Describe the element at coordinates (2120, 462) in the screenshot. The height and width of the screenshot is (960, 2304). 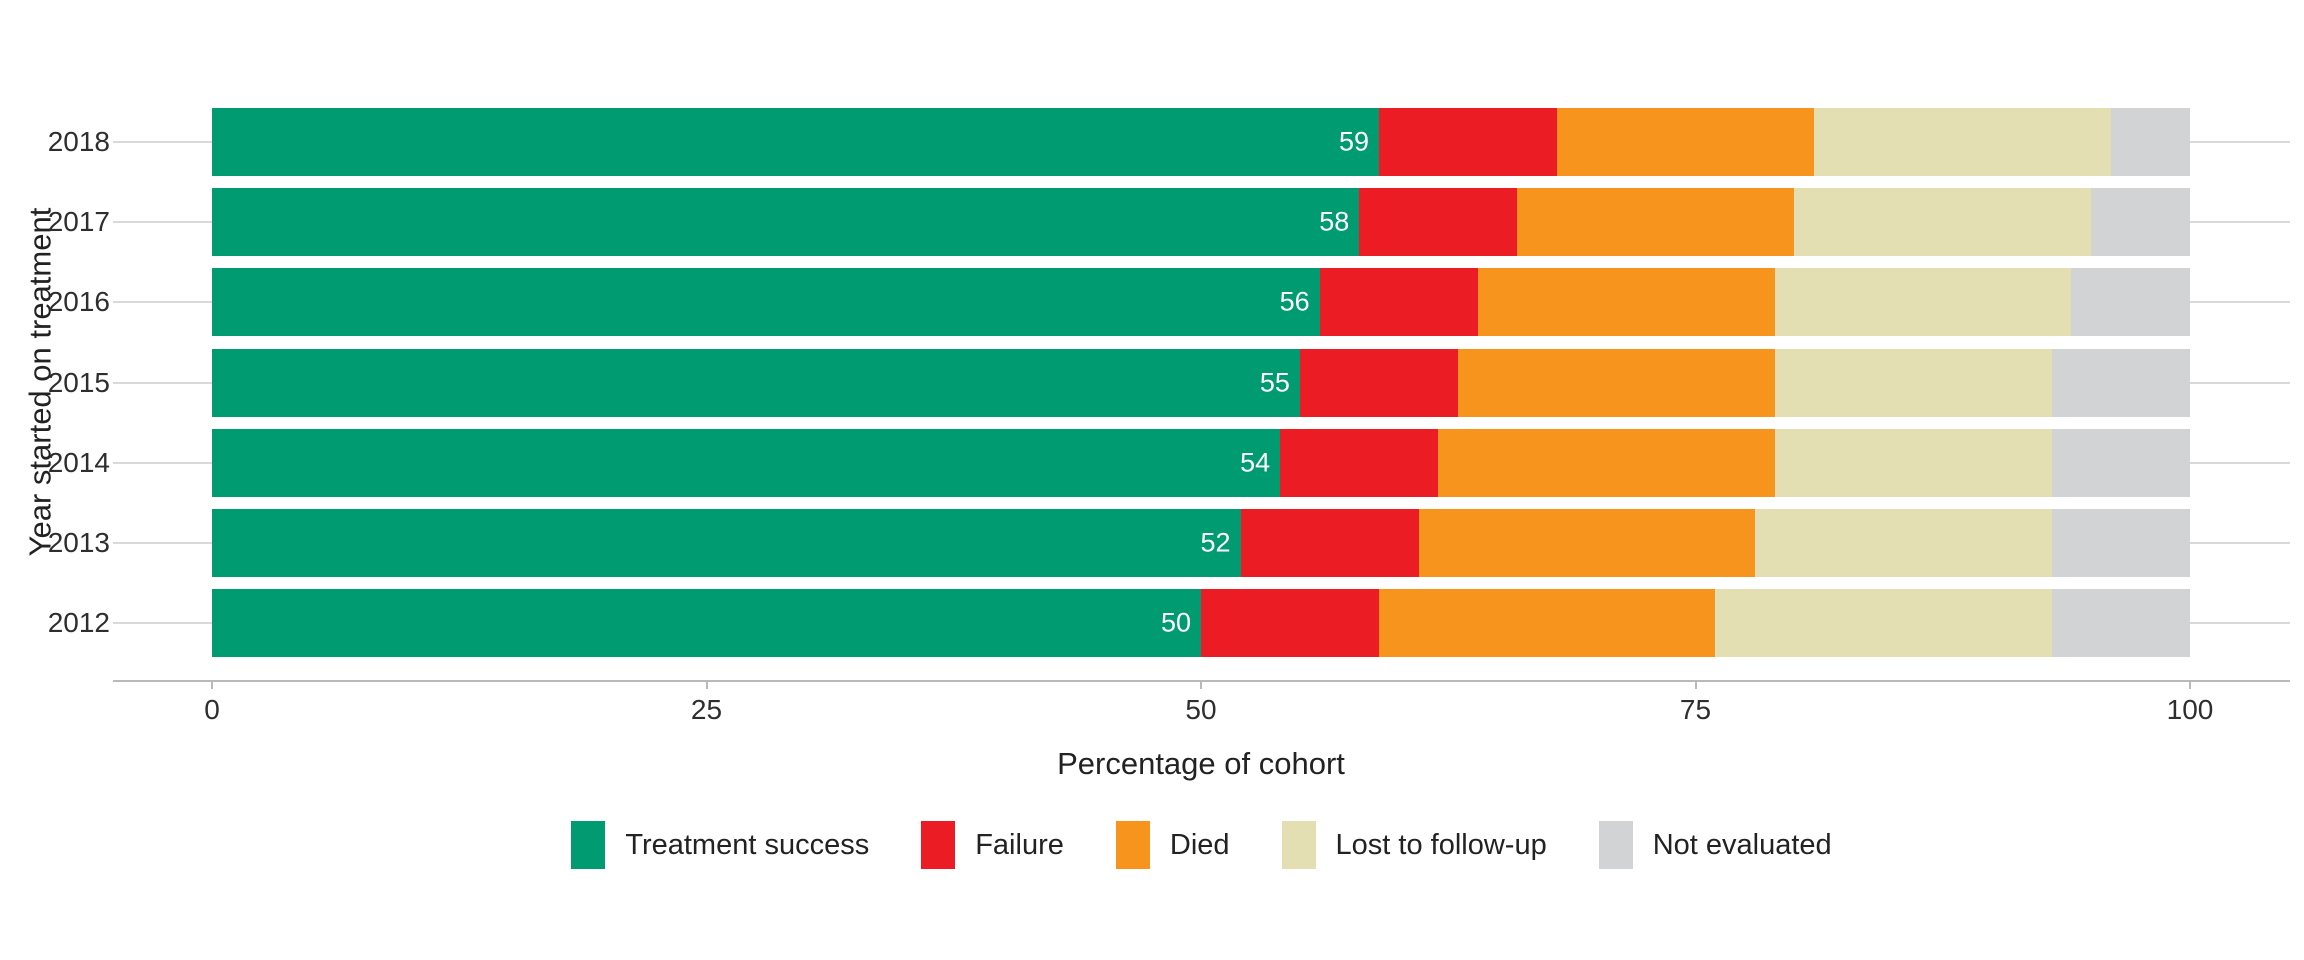
I see `bar-segment-not-evaluated-2014` at that location.